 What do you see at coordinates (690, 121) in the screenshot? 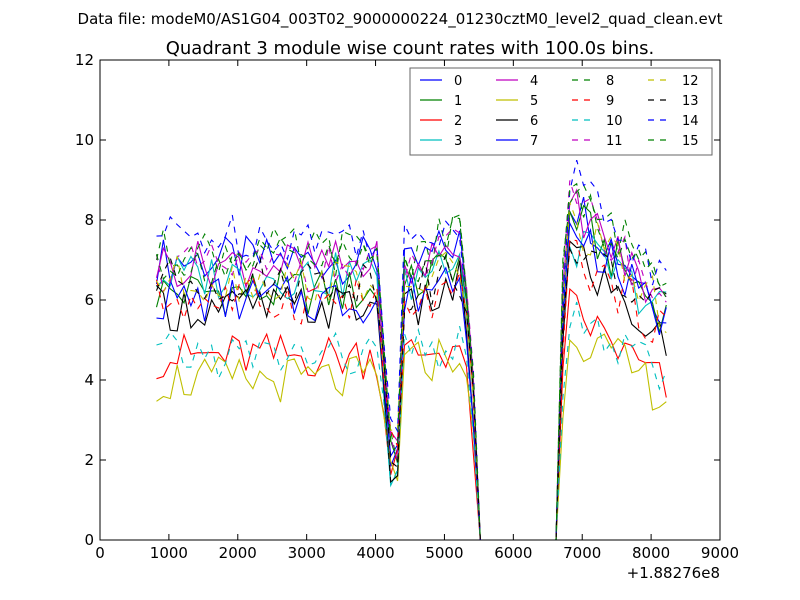
I see `legend-label-14: 14` at bounding box center [690, 121].